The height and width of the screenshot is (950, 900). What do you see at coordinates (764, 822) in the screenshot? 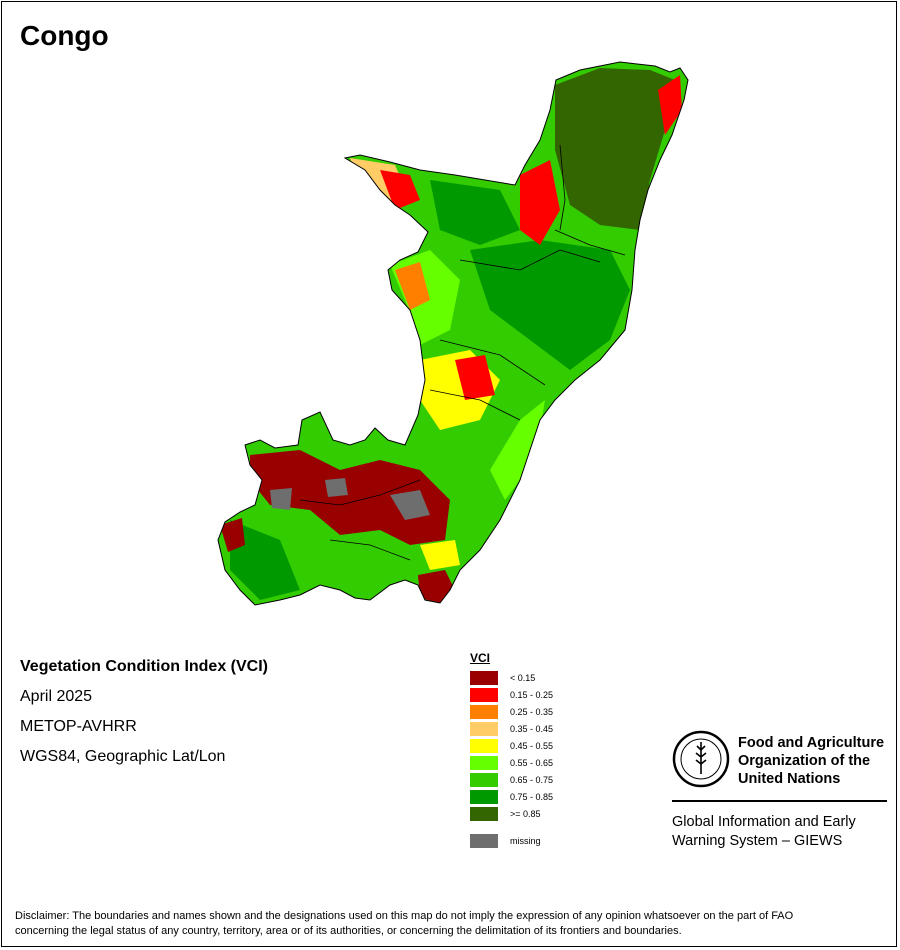
I see `program-line-1: Global Information and Early` at bounding box center [764, 822].